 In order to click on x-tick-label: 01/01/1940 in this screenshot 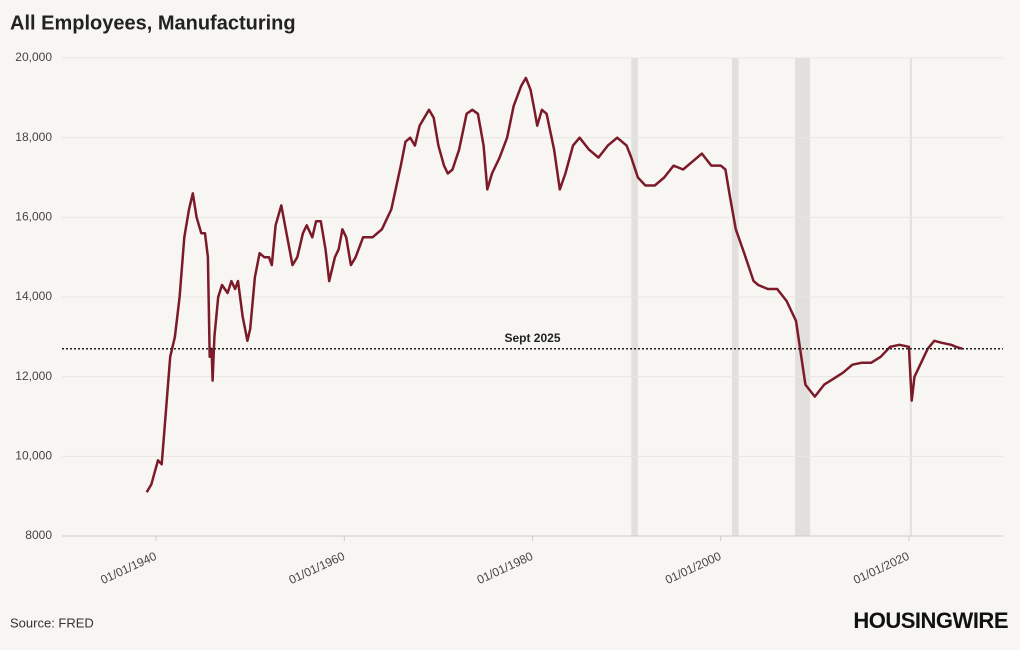, I will do `click(128, 568)`.